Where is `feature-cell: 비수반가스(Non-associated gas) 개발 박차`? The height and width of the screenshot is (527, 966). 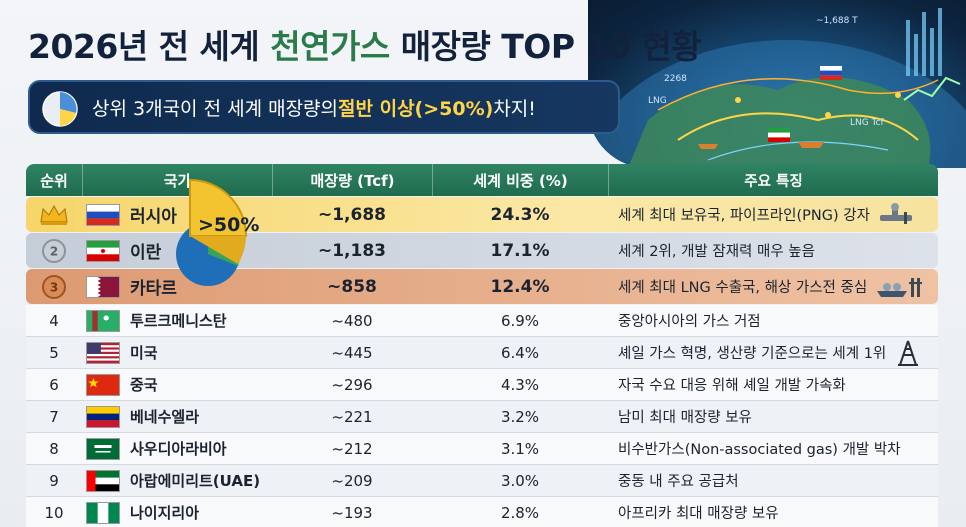 feature-cell: 비수반가스(Non-associated gas) 개발 박차 is located at coordinates (773, 448).